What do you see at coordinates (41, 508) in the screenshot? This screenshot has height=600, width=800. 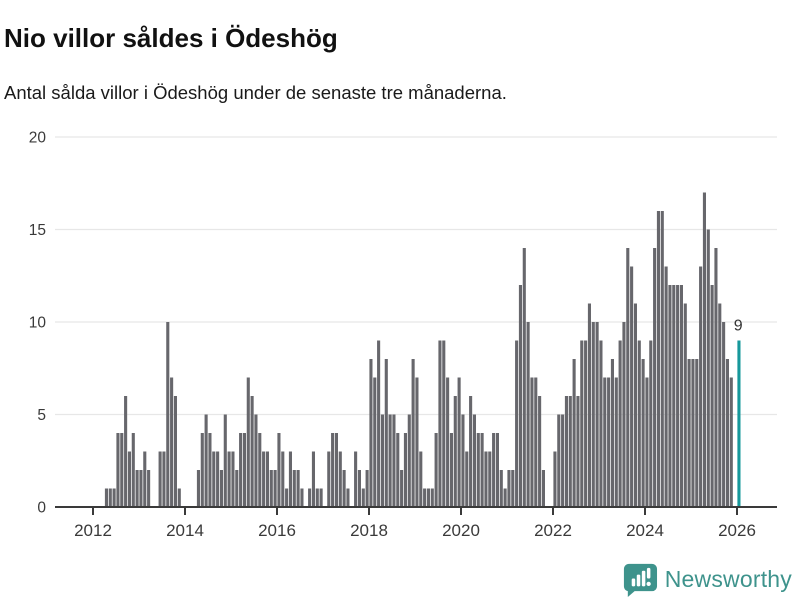 I see `y-tick-label: 0` at bounding box center [41, 508].